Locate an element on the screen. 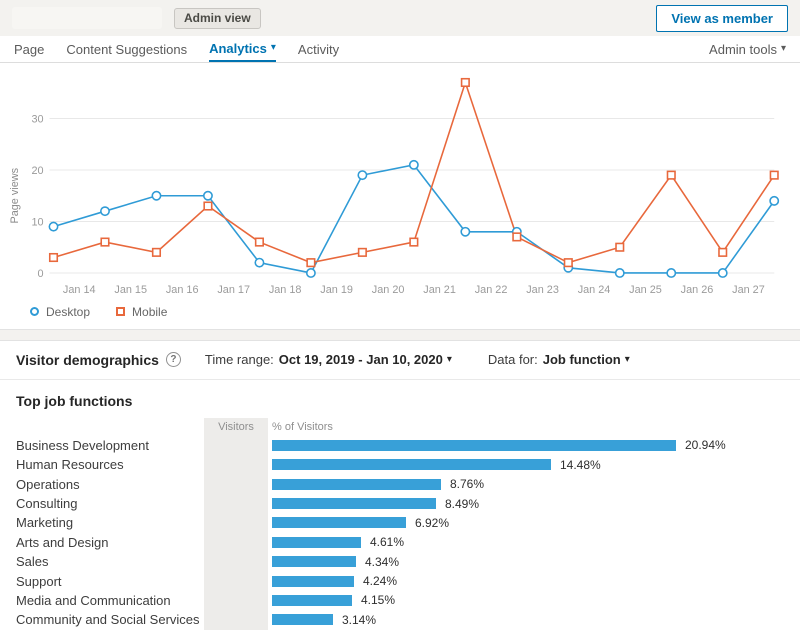 This screenshot has height=642, width=800. x-tick-label: Jan 21 is located at coordinates (439, 290).